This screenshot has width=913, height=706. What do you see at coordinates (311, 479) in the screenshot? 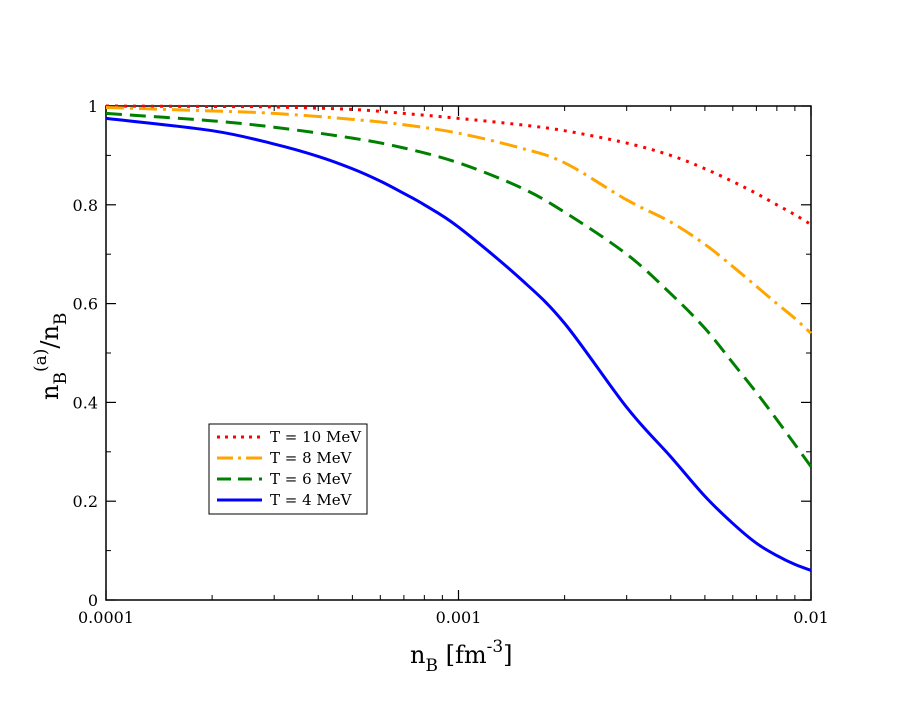
I see `legend-label-t6: T = 6 MeV` at bounding box center [311, 479].